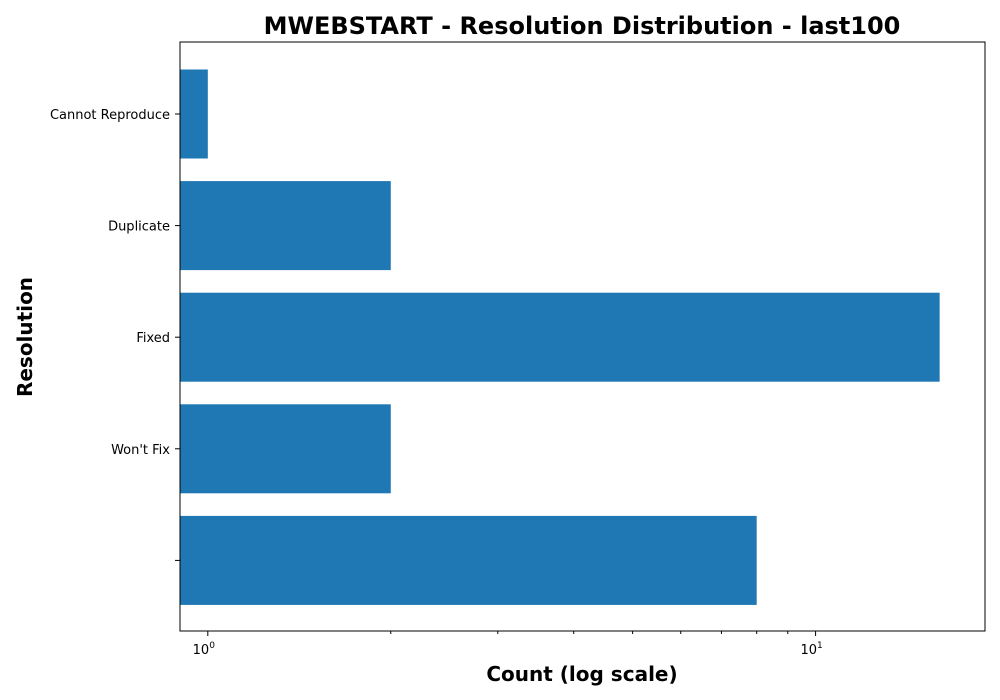 Image resolution: width=1000 pixels, height=700 pixels. What do you see at coordinates (25, 337) in the screenshot?
I see `y-axis-label: Resolution` at bounding box center [25, 337].